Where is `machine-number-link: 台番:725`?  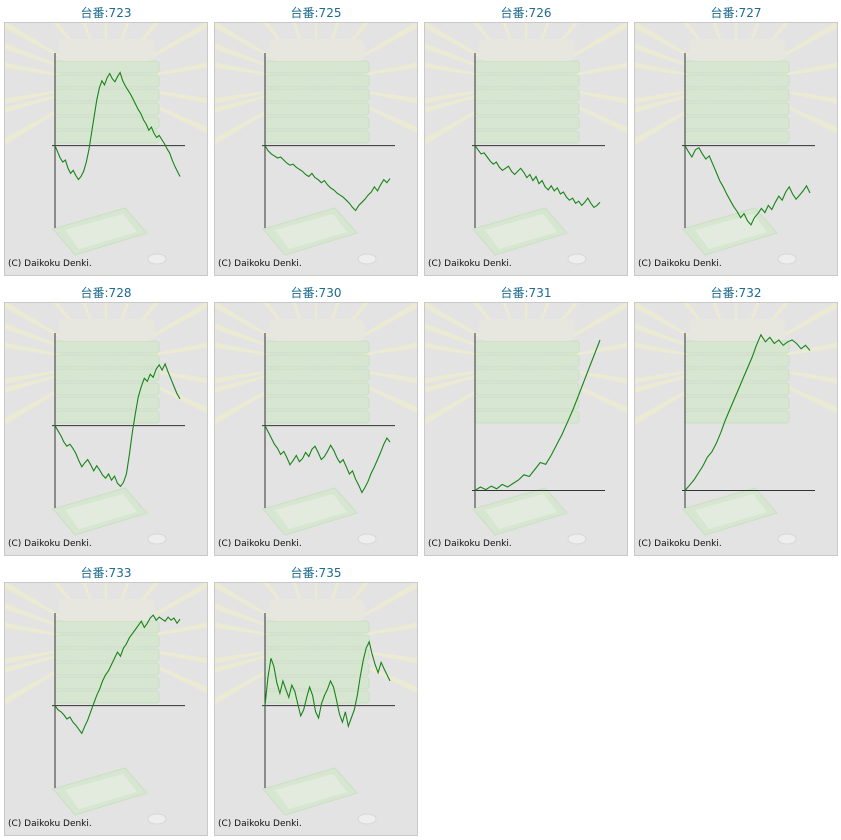 machine-number-link: 台番:725 is located at coordinates (316, 13).